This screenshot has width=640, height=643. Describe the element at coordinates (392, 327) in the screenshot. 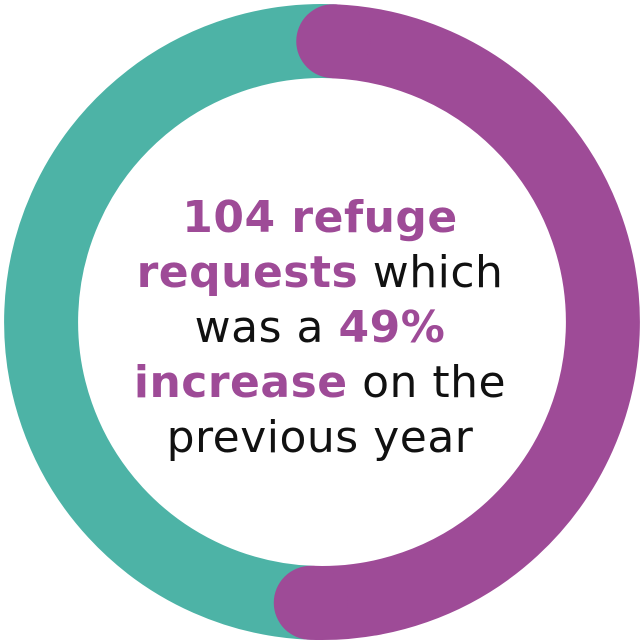

I see `percent-increase-text: 49%` at that location.